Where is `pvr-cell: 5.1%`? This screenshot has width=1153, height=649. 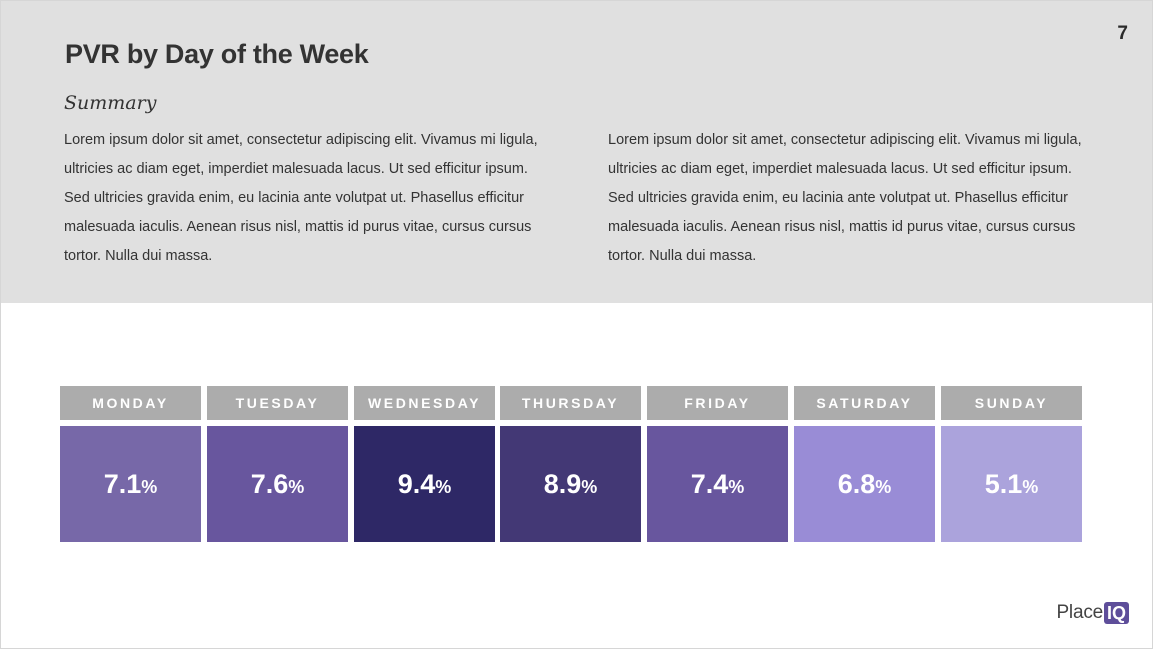
pvr-cell: 5.1% is located at coordinates (1011, 484).